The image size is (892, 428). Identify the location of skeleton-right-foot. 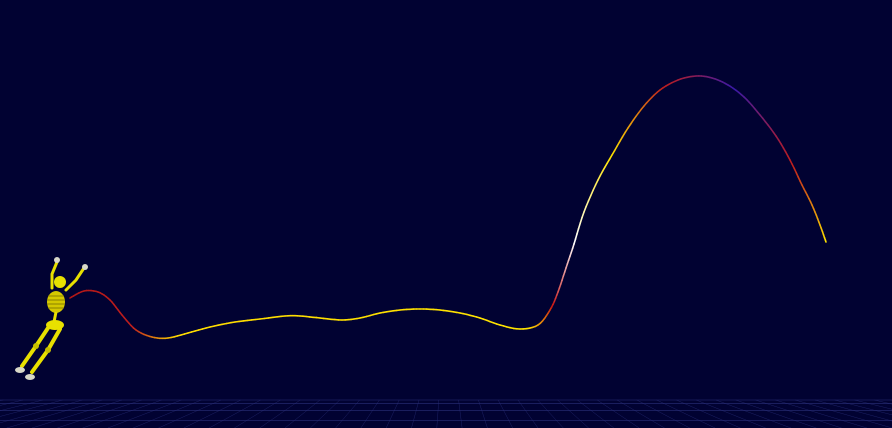
(30, 377).